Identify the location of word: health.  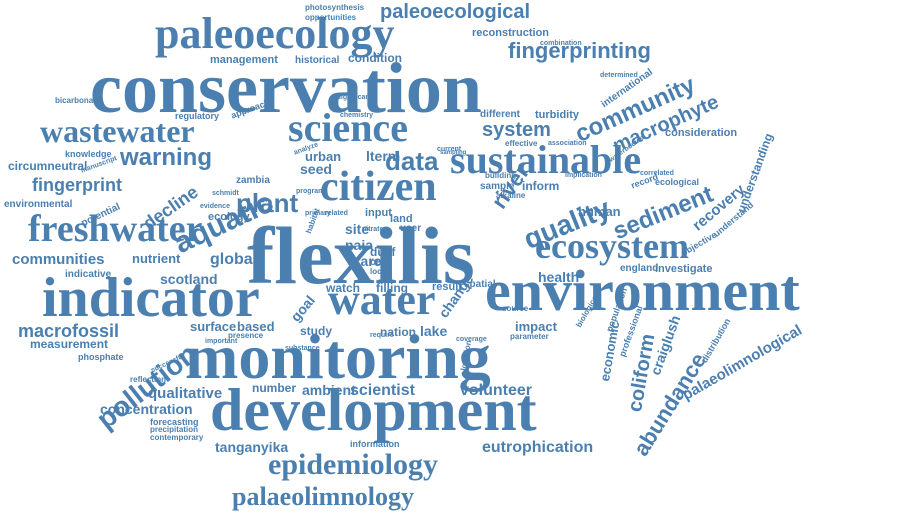
(559, 277).